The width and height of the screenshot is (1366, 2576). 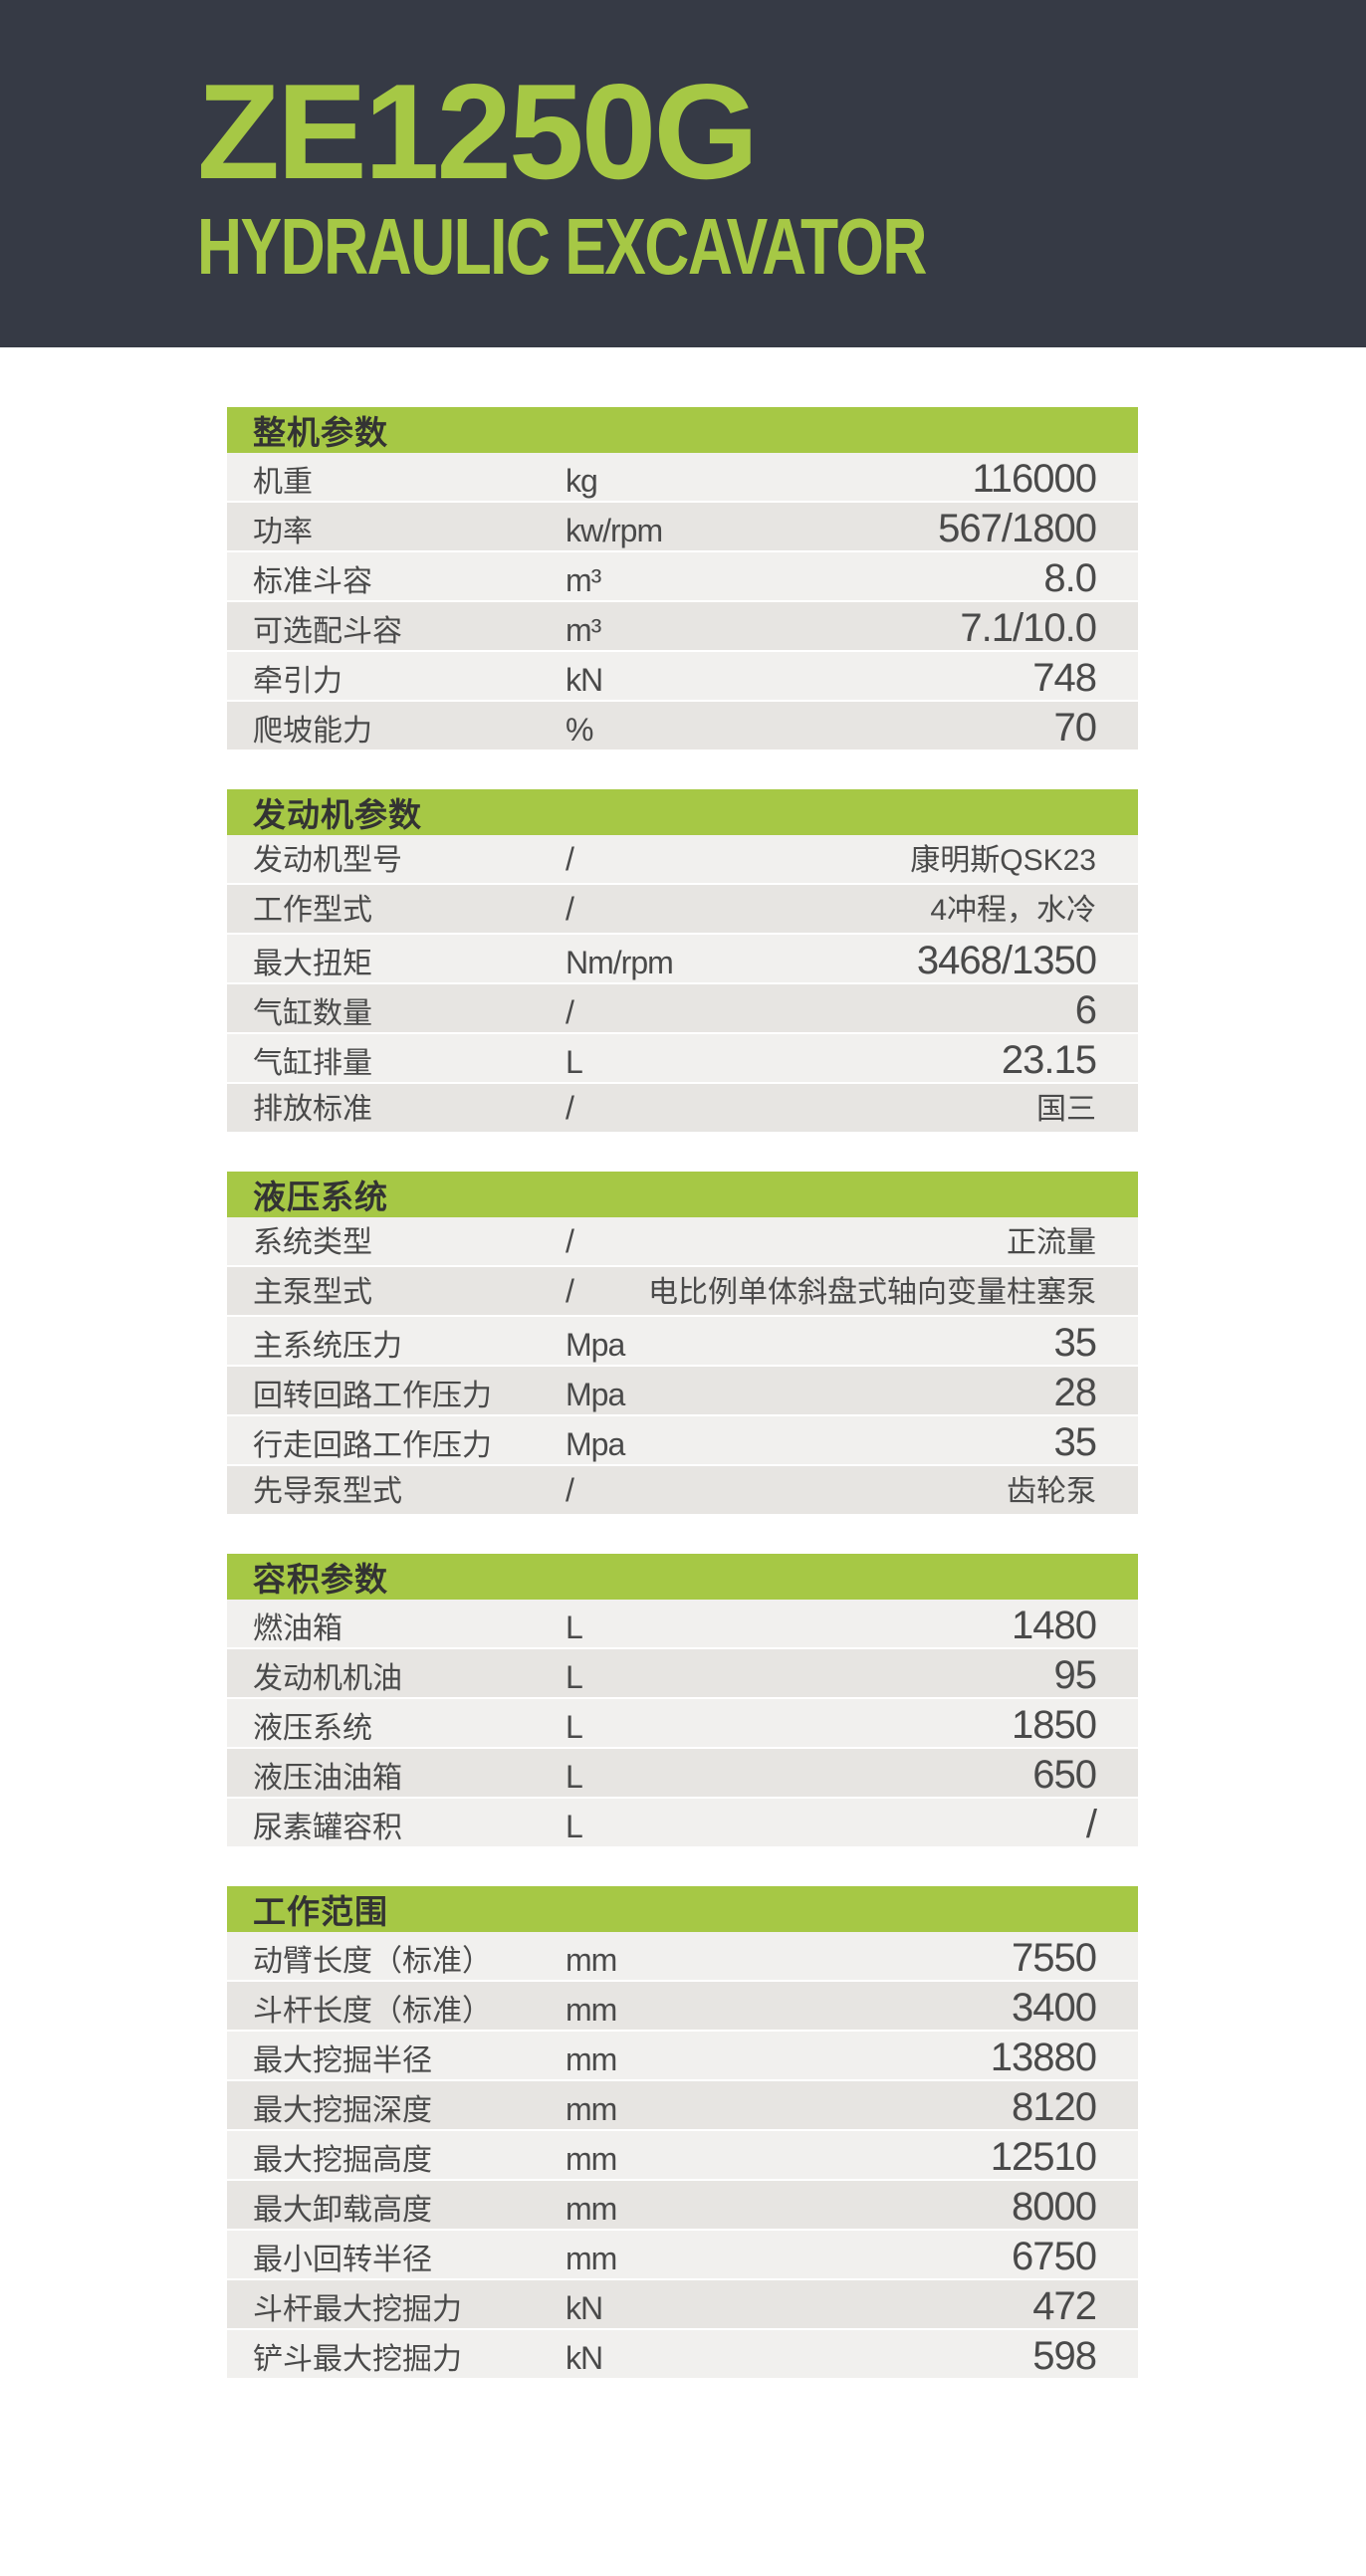 I want to click on spec-row: 最大挖掘半径 mm 13880, so click(x=682, y=2056).